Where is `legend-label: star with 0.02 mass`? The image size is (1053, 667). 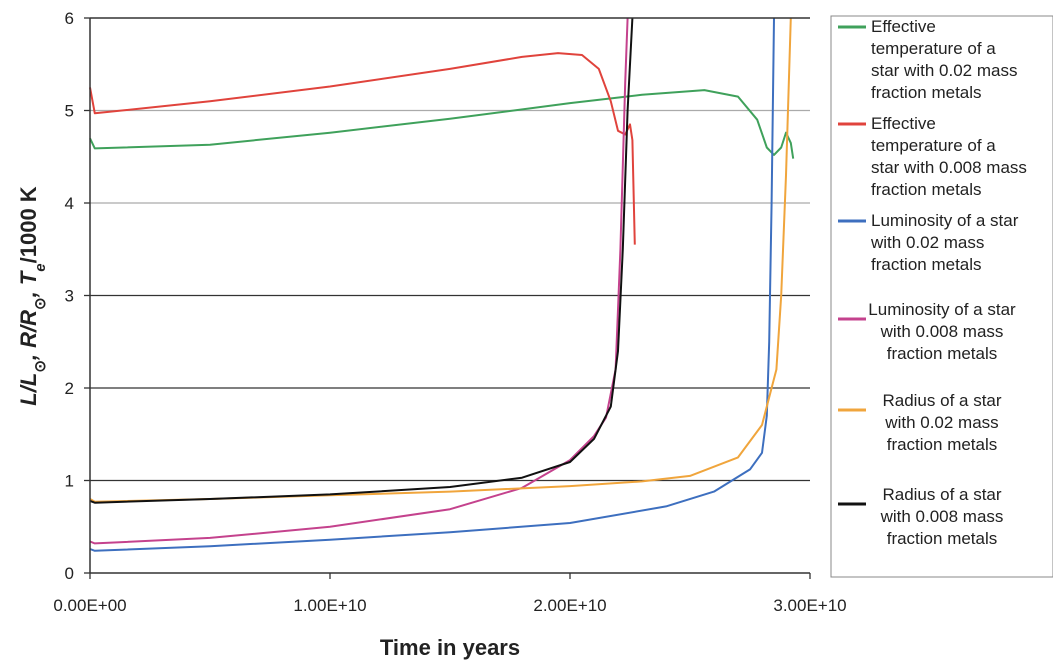 legend-label: star with 0.02 mass is located at coordinates (944, 70).